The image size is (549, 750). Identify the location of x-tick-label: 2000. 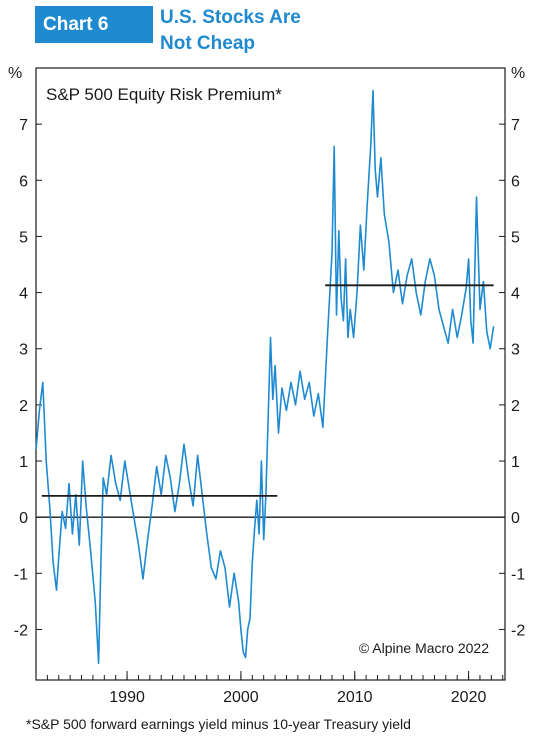
(241, 697).